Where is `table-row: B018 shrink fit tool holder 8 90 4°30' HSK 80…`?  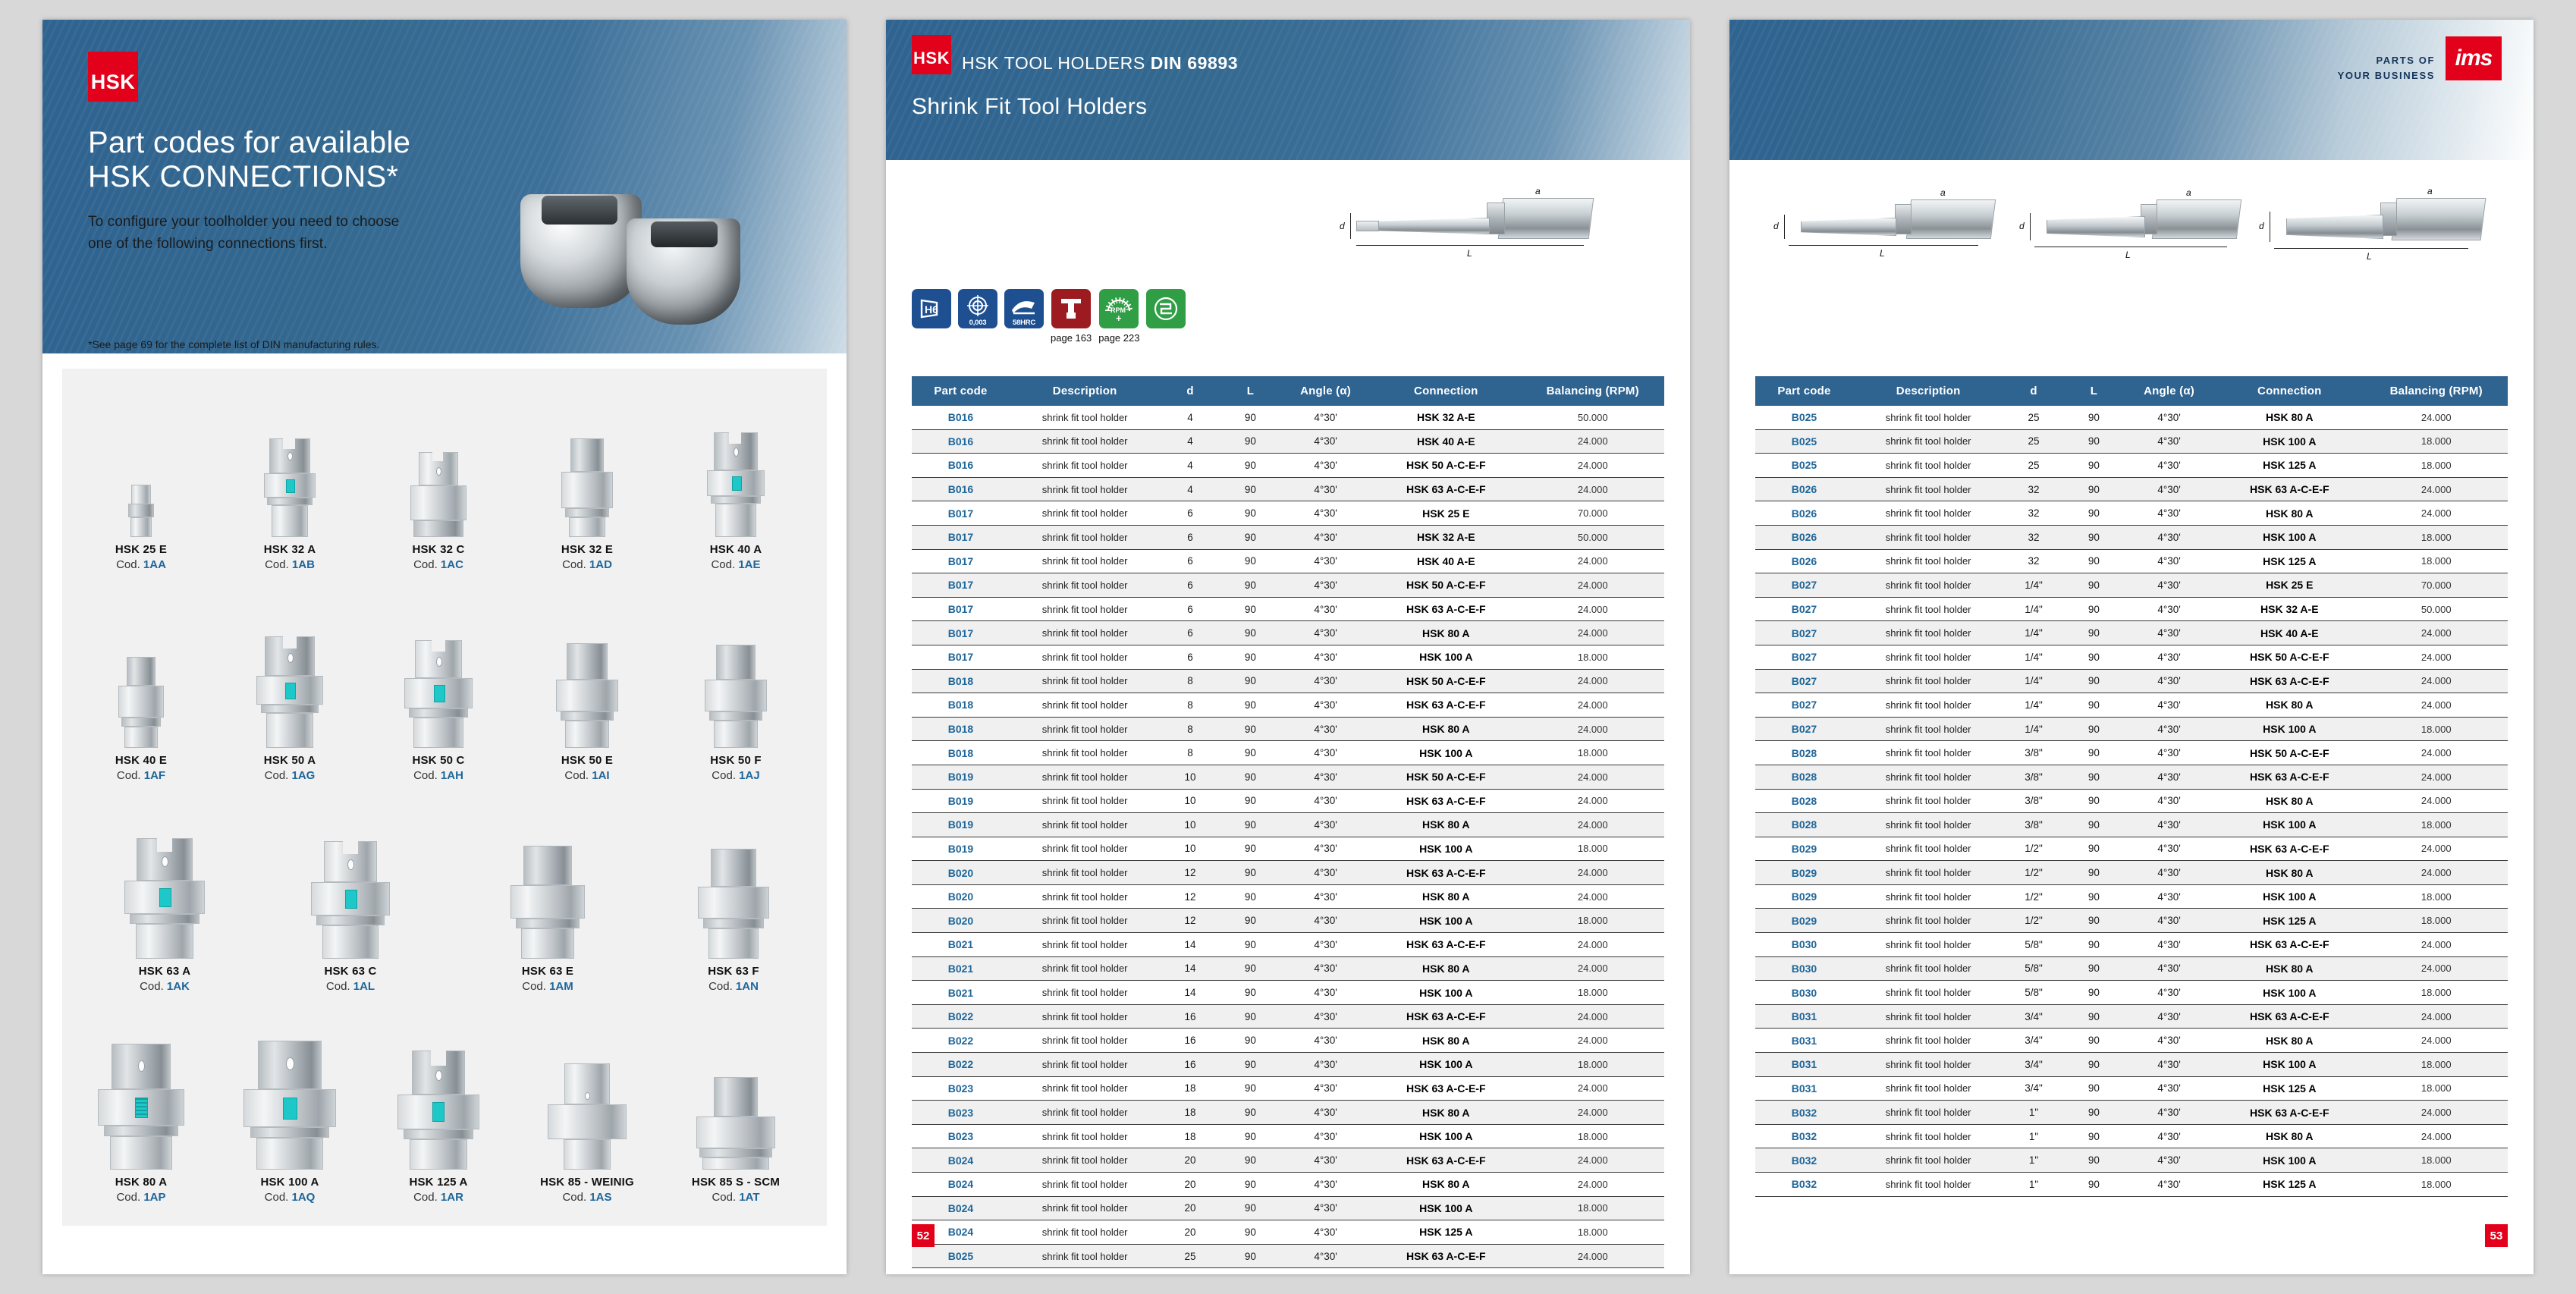 table-row: B018 shrink fit tool holder 8 90 4°30' HSK 80… is located at coordinates (1288, 729).